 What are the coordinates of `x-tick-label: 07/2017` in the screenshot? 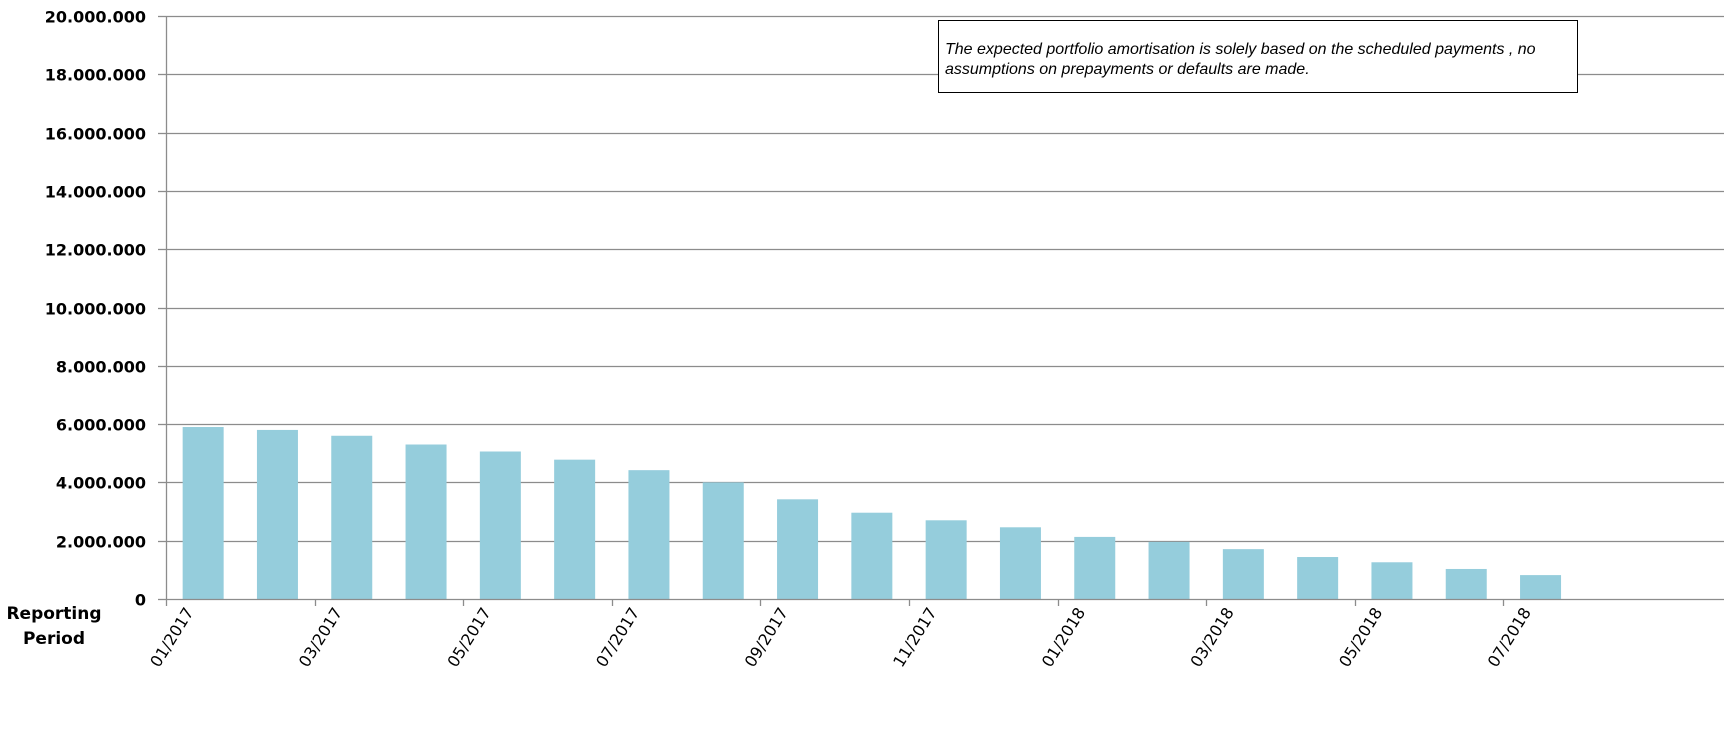 It's located at (617, 637).